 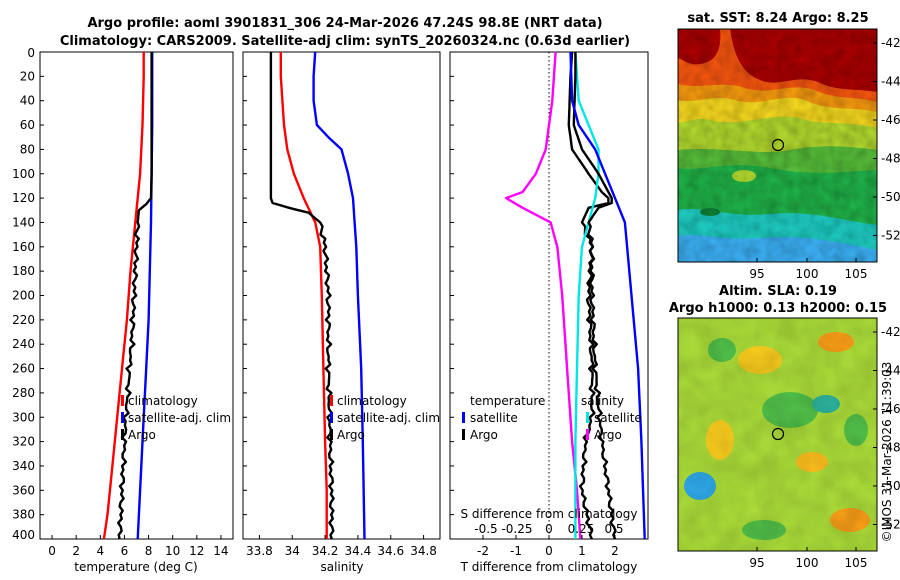 I want to click on salinity-legend: climatology satellite-adj. clim Argo, so click(x=385, y=418).